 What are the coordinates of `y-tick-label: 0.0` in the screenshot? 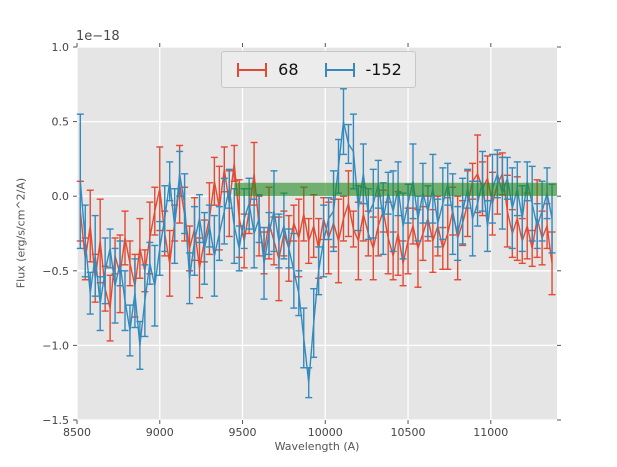 It's located at (61, 196).